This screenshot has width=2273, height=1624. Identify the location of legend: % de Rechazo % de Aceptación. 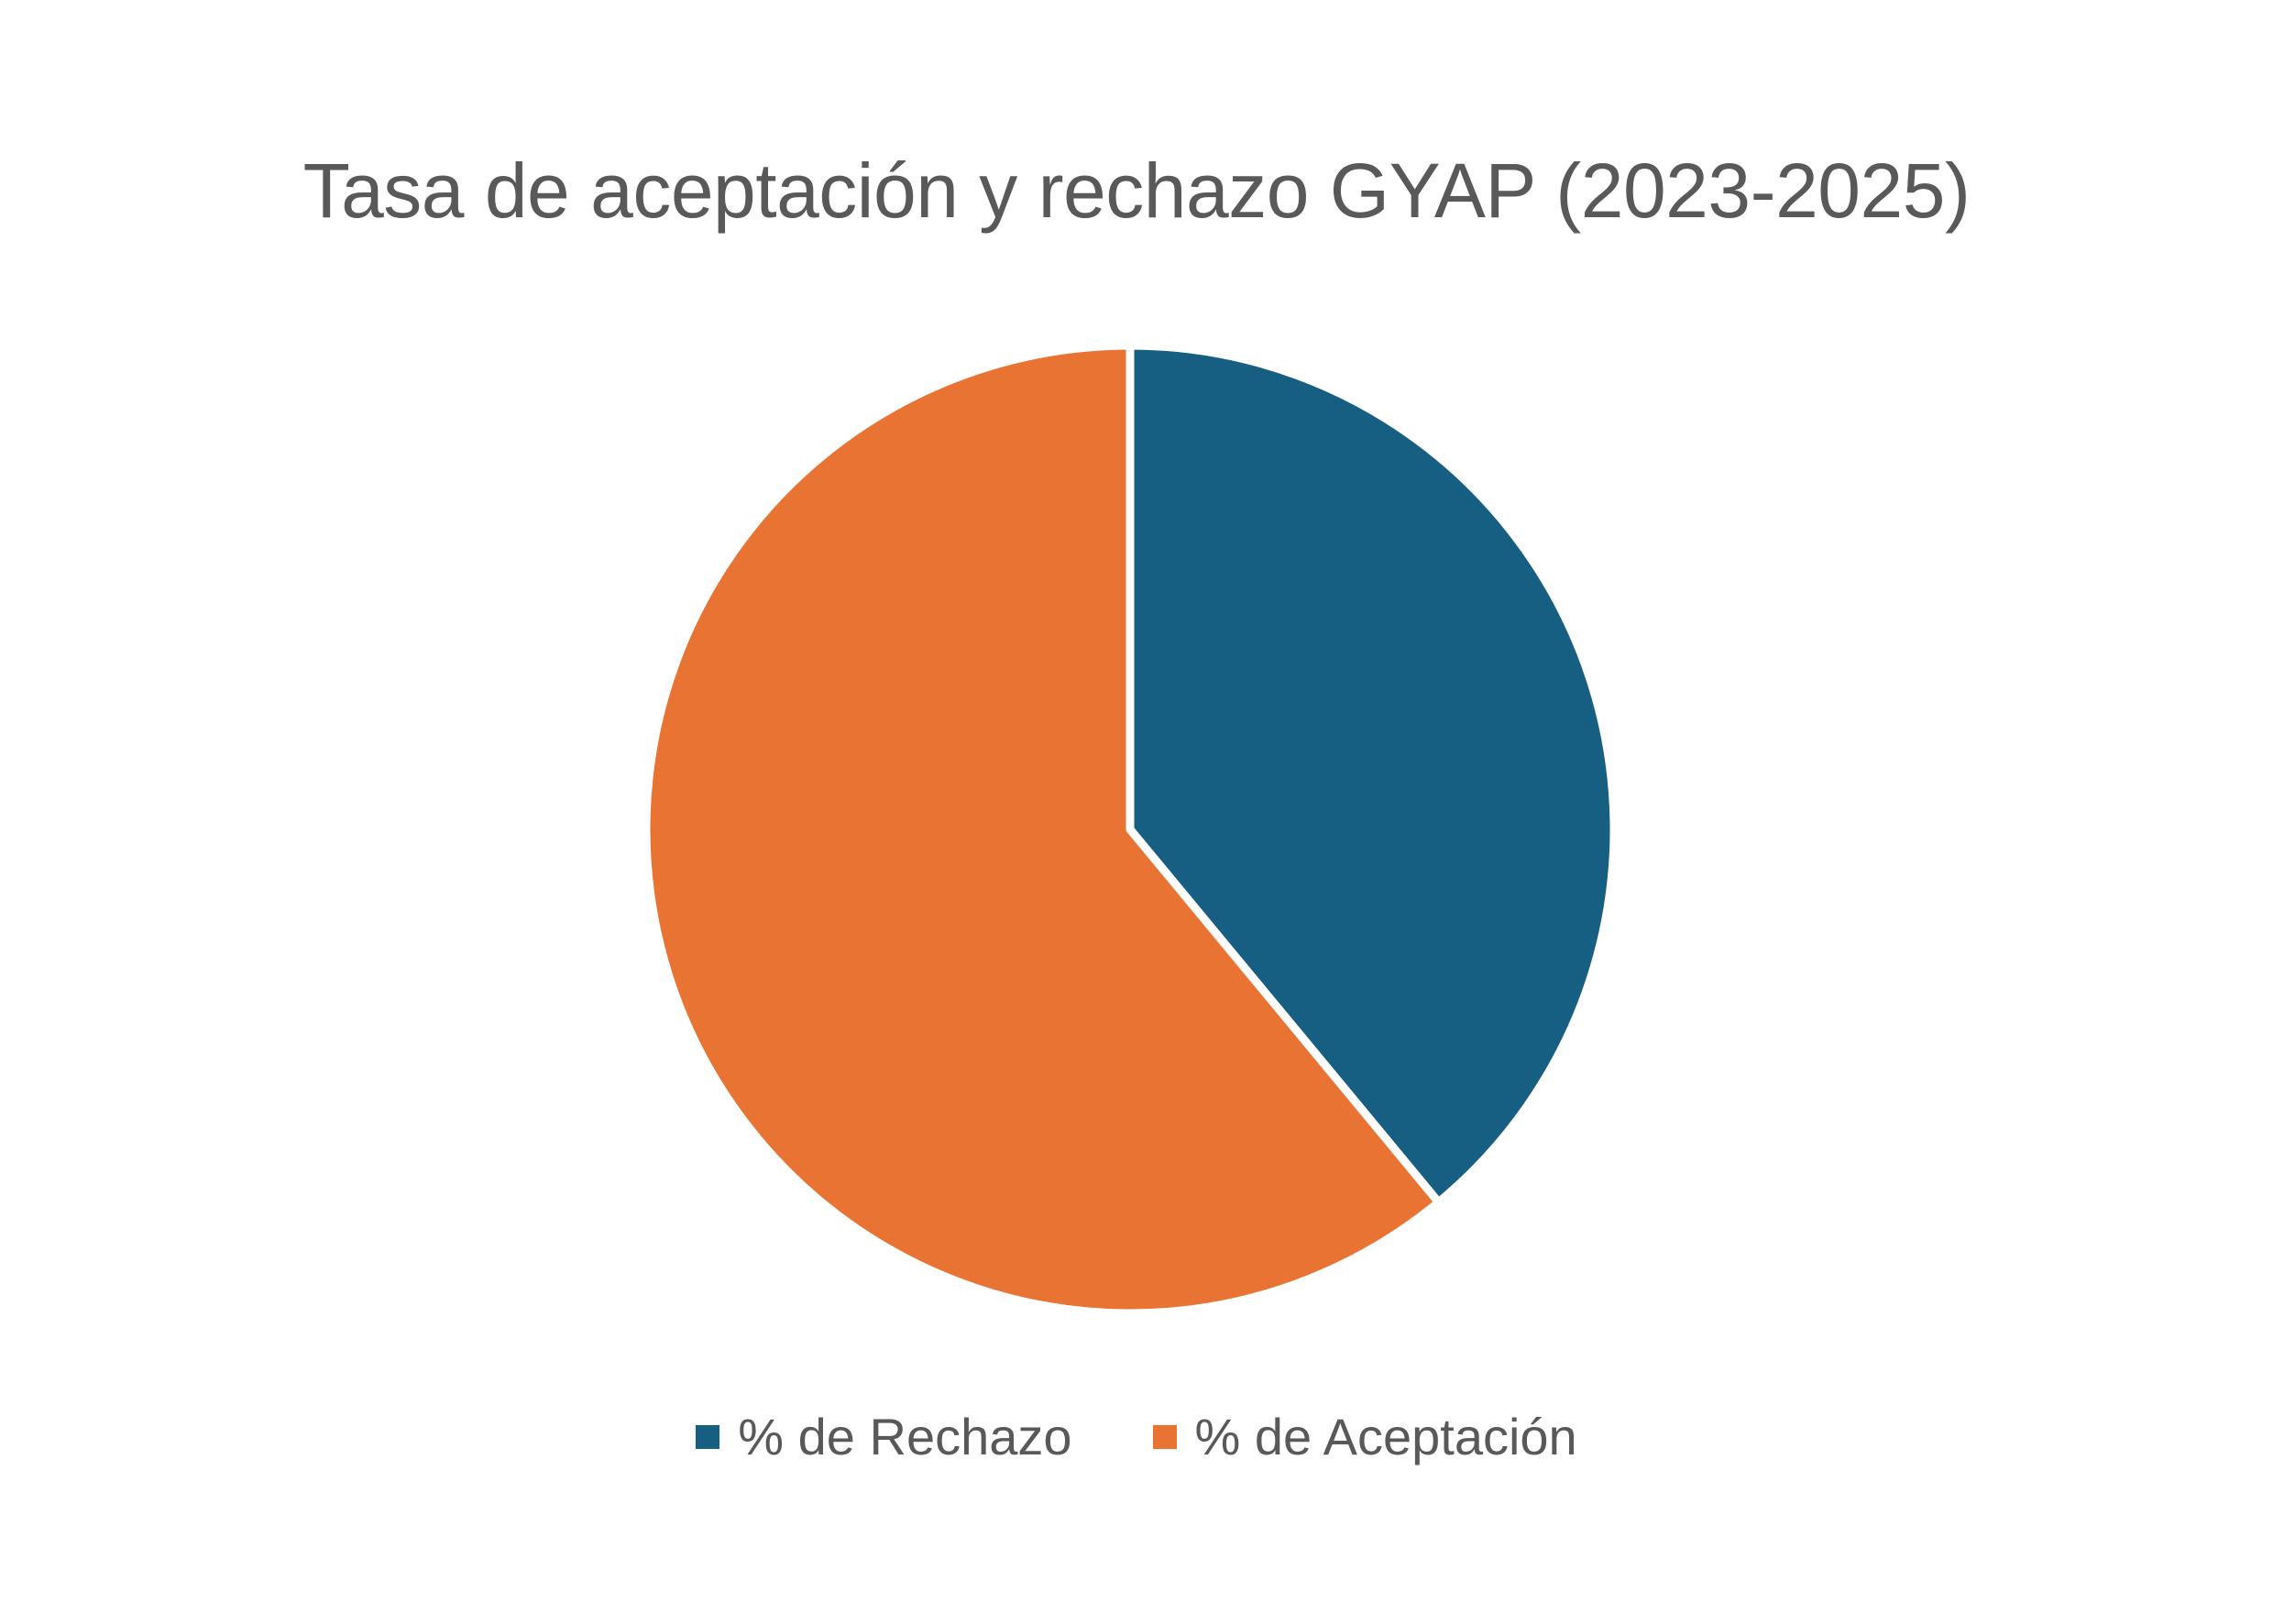
(1136, 1436).